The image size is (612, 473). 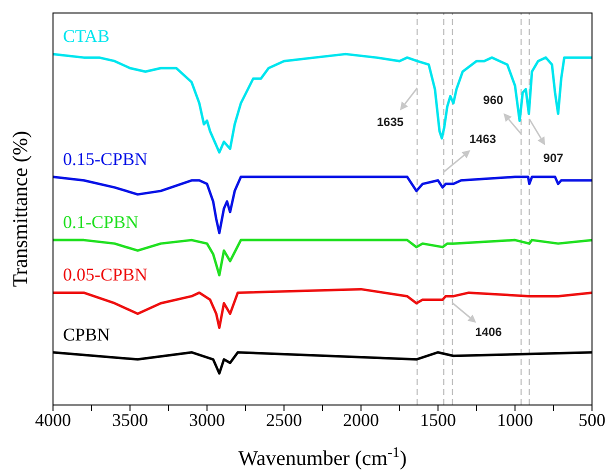 What do you see at coordinates (53, 420) in the screenshot?
I see `x-tick-label: 4000` at bounding box center [53, 420].